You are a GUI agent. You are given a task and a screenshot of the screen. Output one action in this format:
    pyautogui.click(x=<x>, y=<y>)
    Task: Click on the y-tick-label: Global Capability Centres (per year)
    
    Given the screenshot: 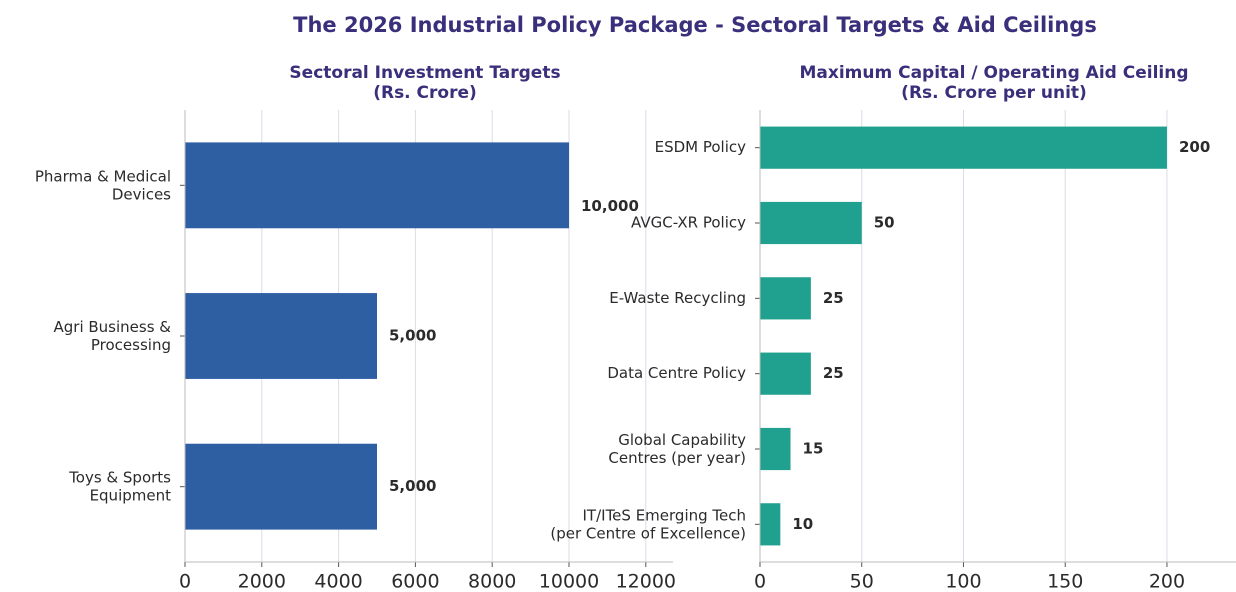 What is the action you would take?
    pyautogui.click(x=677, y=449)
    